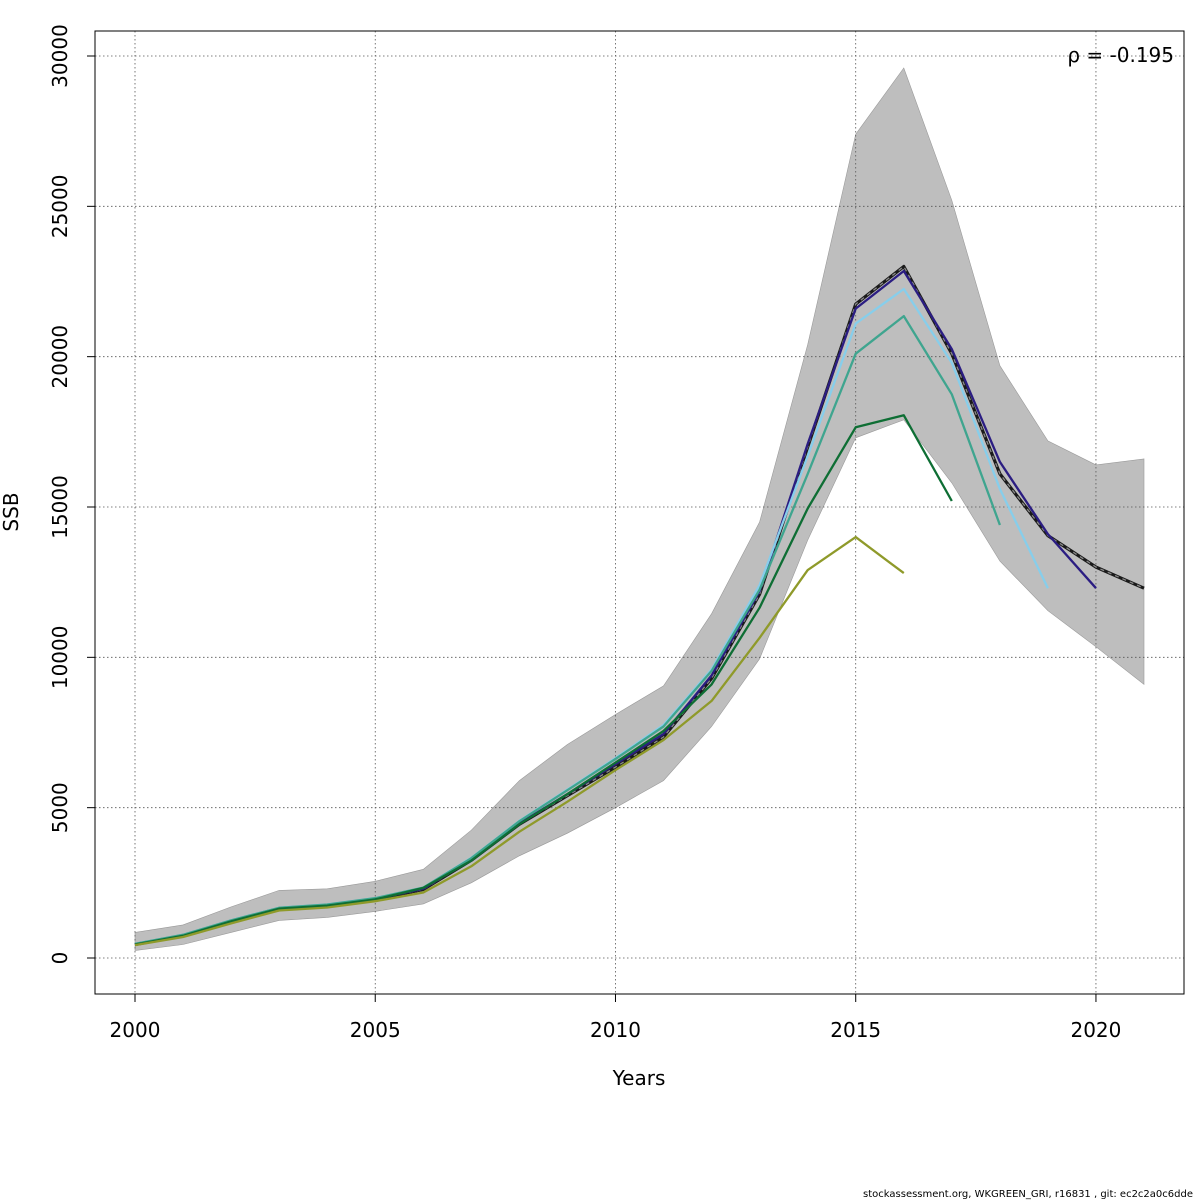  I want to click on y-tick-label: 0, so click(60, 958).